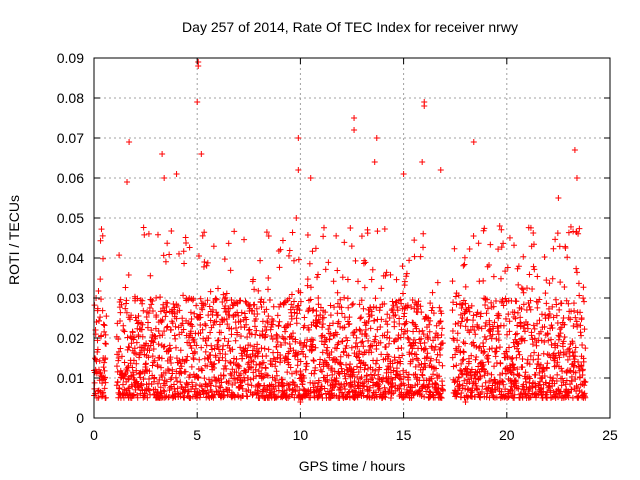  What do you see at coordinates (197, 435) in the screenshot?
I see `x-tick-label: 5` at bounding box center [197, 435].